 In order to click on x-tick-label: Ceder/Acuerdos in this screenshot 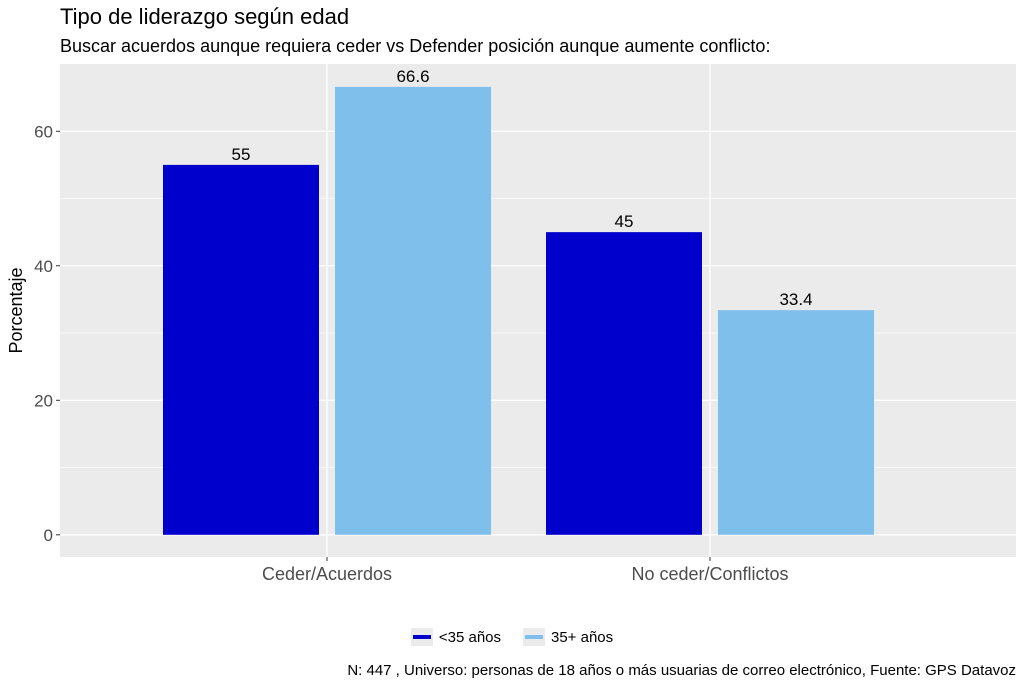, I will do `click(327, 574)`.